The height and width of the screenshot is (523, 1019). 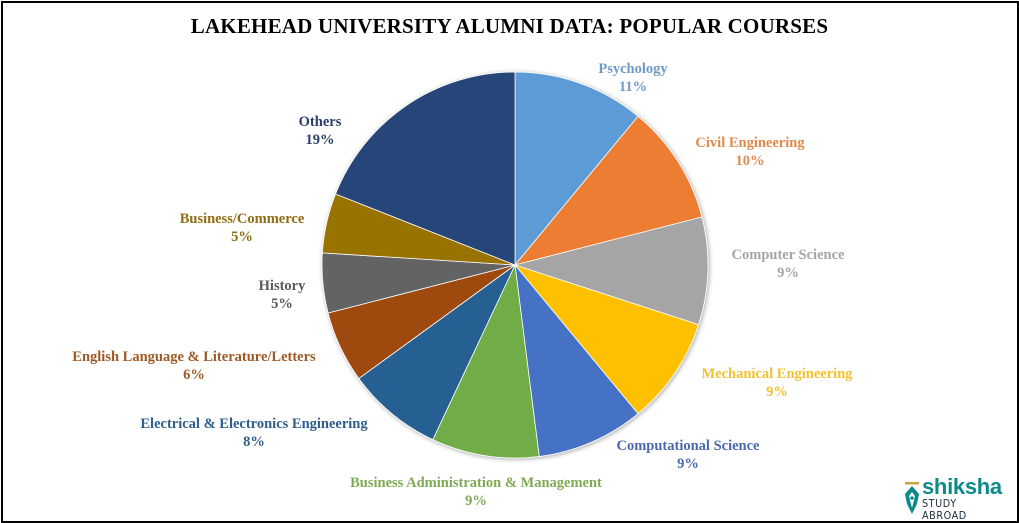 I want to click on label-electrical-engineering: Electrical & Electronics Engineering 8%, so click(x=254, y=433).